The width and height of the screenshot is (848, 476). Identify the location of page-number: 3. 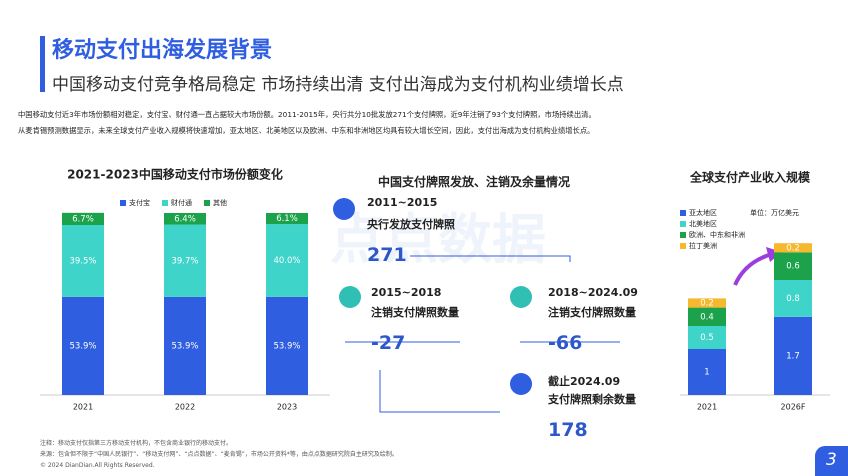
(831, 460).